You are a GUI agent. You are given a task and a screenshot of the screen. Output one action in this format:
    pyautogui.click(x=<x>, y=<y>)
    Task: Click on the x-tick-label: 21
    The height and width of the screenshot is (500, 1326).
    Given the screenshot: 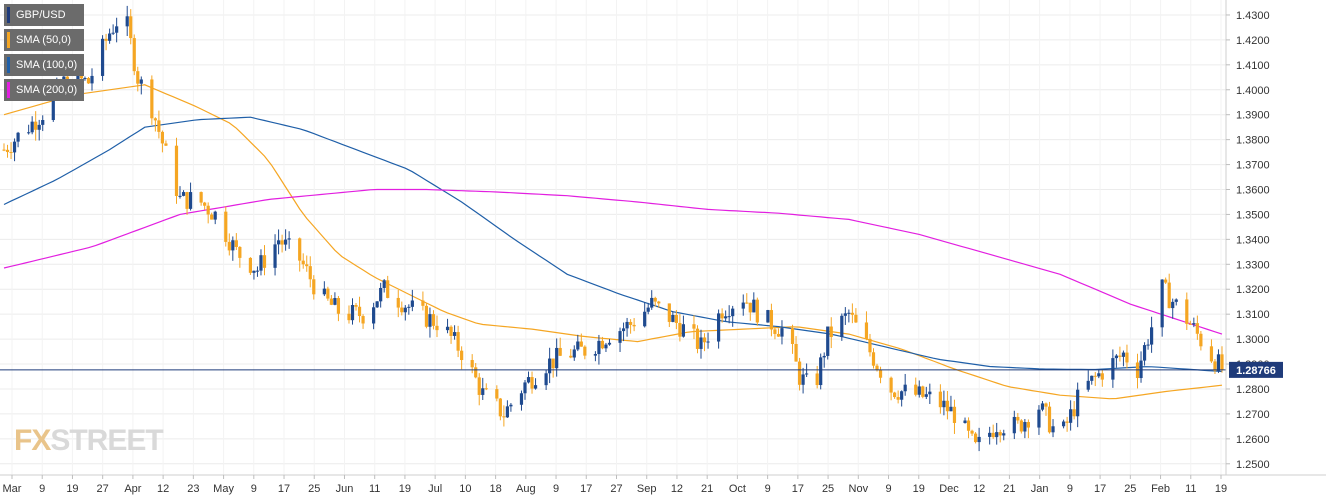 What is the action you would take?
    pyautogui.click(x=1009, y=489)
    